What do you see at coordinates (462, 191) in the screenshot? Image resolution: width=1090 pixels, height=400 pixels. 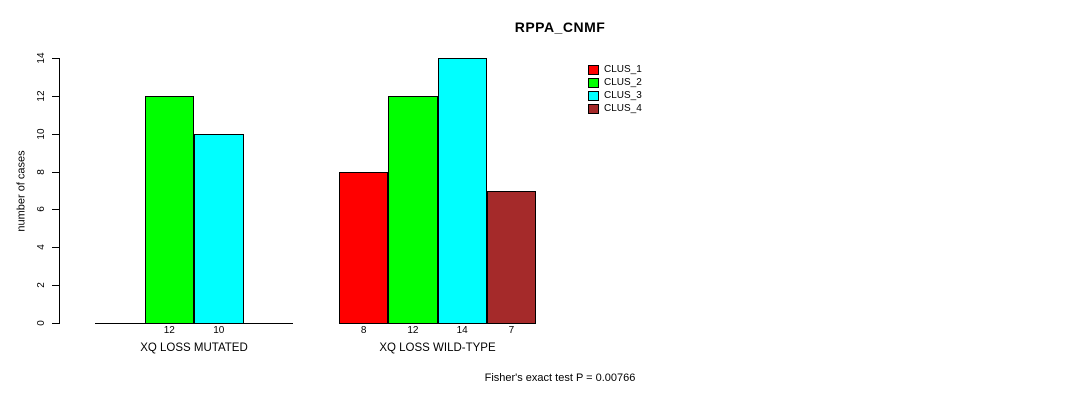 I see `bar-clus_3-group1` at bounding box center [462, 191].